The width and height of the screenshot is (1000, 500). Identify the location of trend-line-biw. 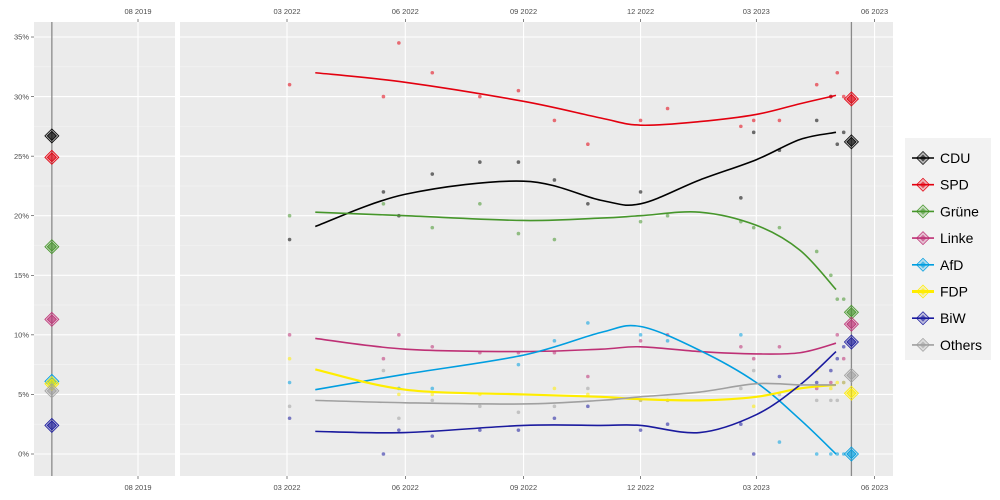
(576, 392).